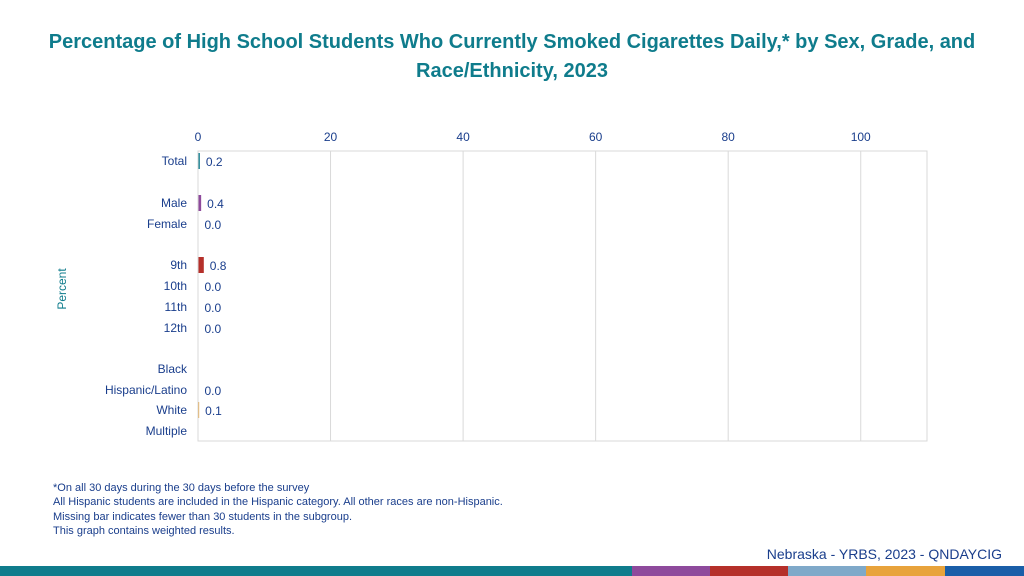  I want to click on category-label: Total, so click(174, 161).